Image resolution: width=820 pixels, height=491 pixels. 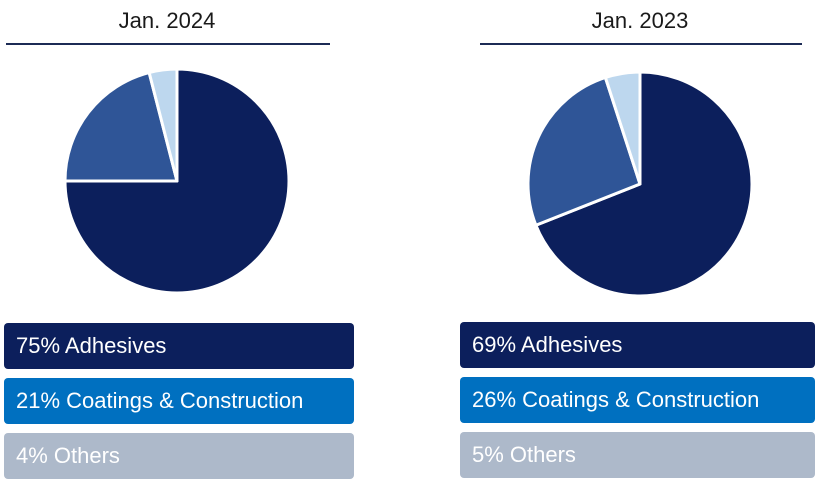 I want to click on legend-item-coatings-construction: 26% Coatings & Construction, so click(x=637, y=400).